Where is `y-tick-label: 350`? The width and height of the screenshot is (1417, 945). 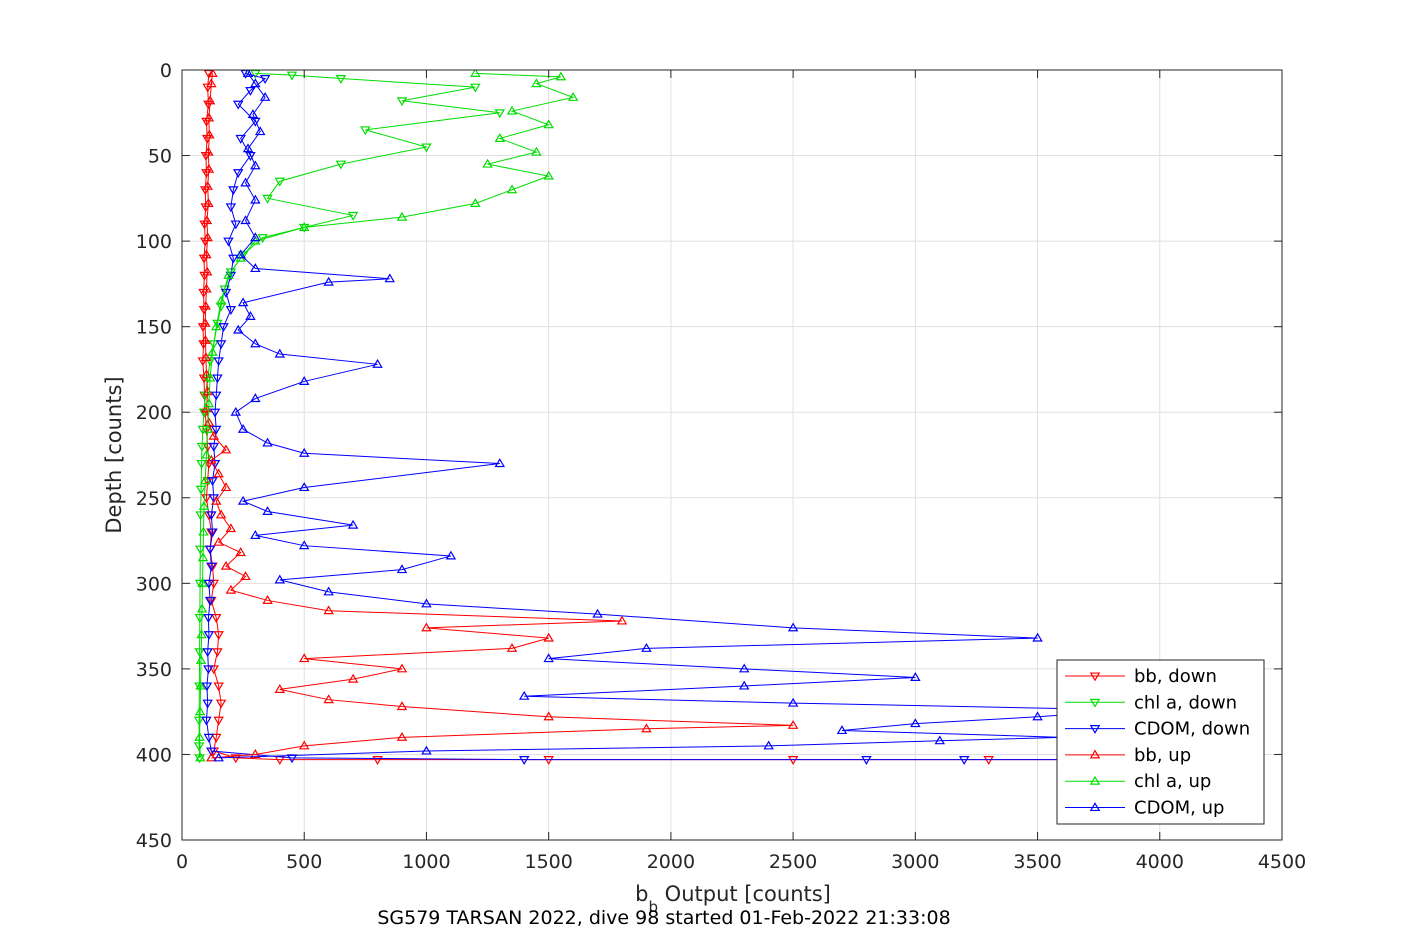 y-tick-label: 350 is located at coordinates (154, 670).